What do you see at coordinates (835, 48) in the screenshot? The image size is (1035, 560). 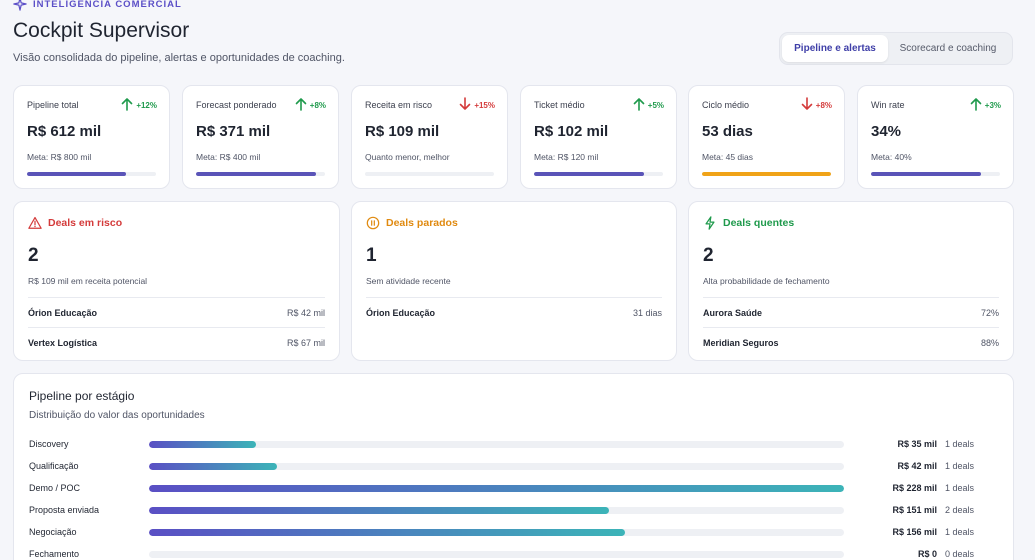 I see `tab-pipeline-alertas: Pipeline e alertas` at bounding box center [835, 48].